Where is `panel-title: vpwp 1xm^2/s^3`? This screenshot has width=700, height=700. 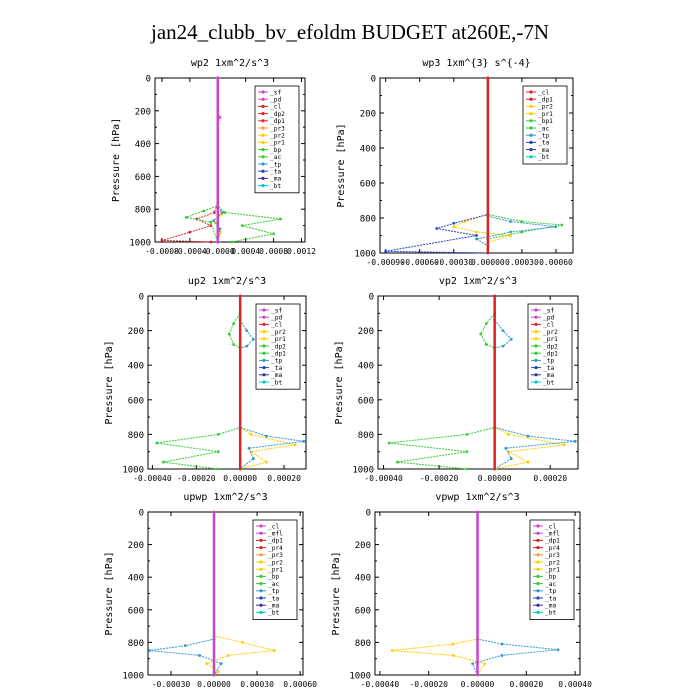
panel-title: vpwp 1xm^2/s^3 is located at coordinates (477, 497).